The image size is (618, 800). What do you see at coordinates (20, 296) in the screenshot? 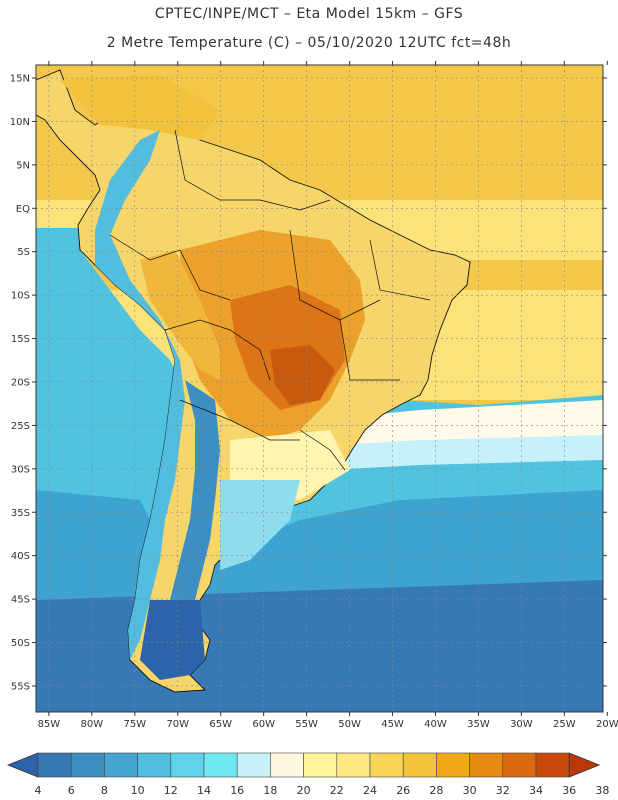
I see `lat-label: 10S` at bounding box center [20, 296].